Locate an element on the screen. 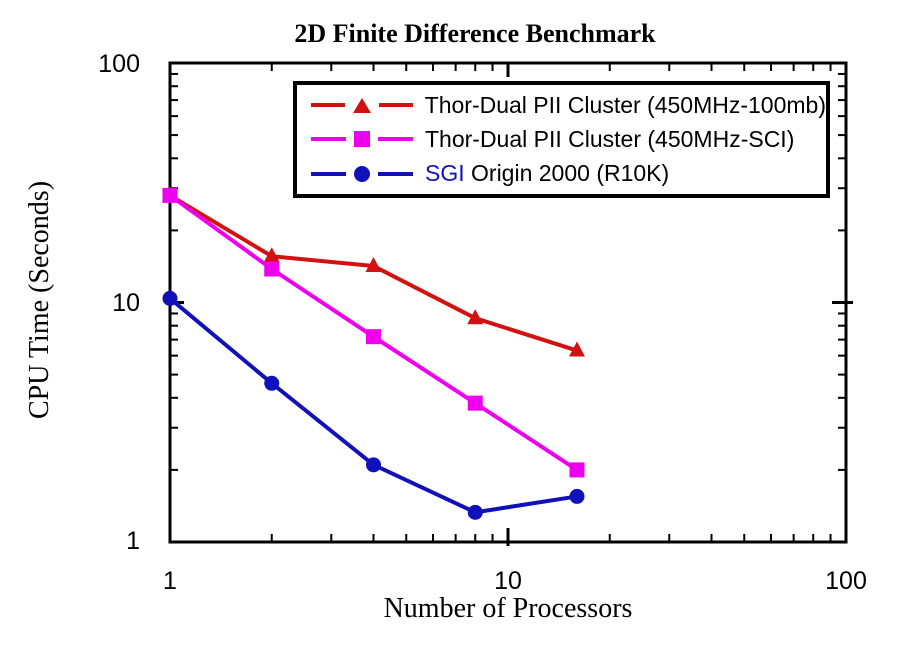 The width and height of the screenshot is (918, 647). triangle-marker-icon is located at coordinates (361, 105).